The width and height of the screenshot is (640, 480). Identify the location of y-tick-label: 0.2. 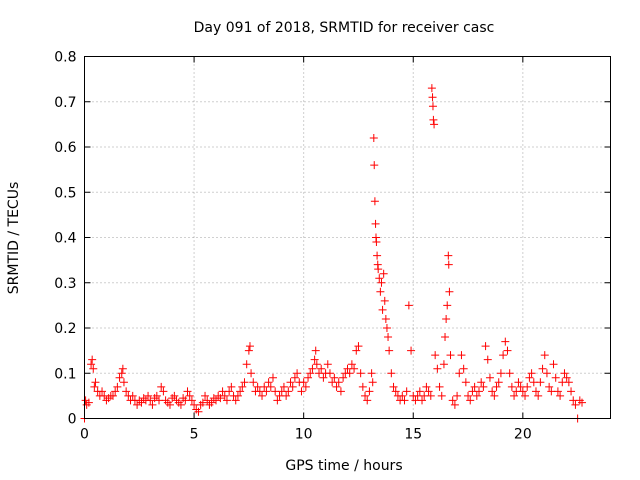
(65, 329).